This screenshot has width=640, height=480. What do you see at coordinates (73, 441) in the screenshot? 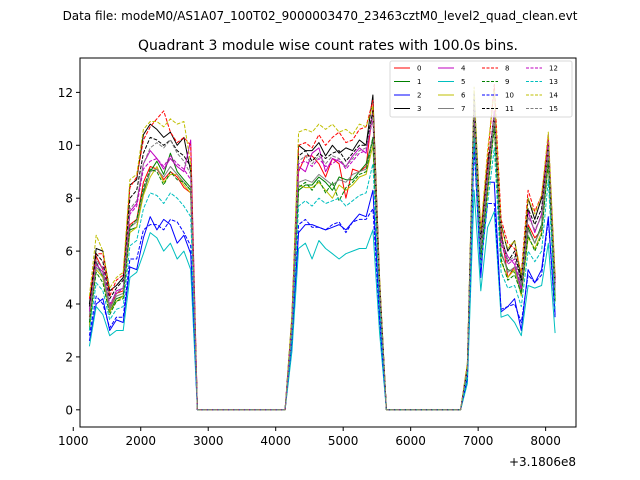
I see `x-tick-label: 1000` at bounding box center [73, 441].